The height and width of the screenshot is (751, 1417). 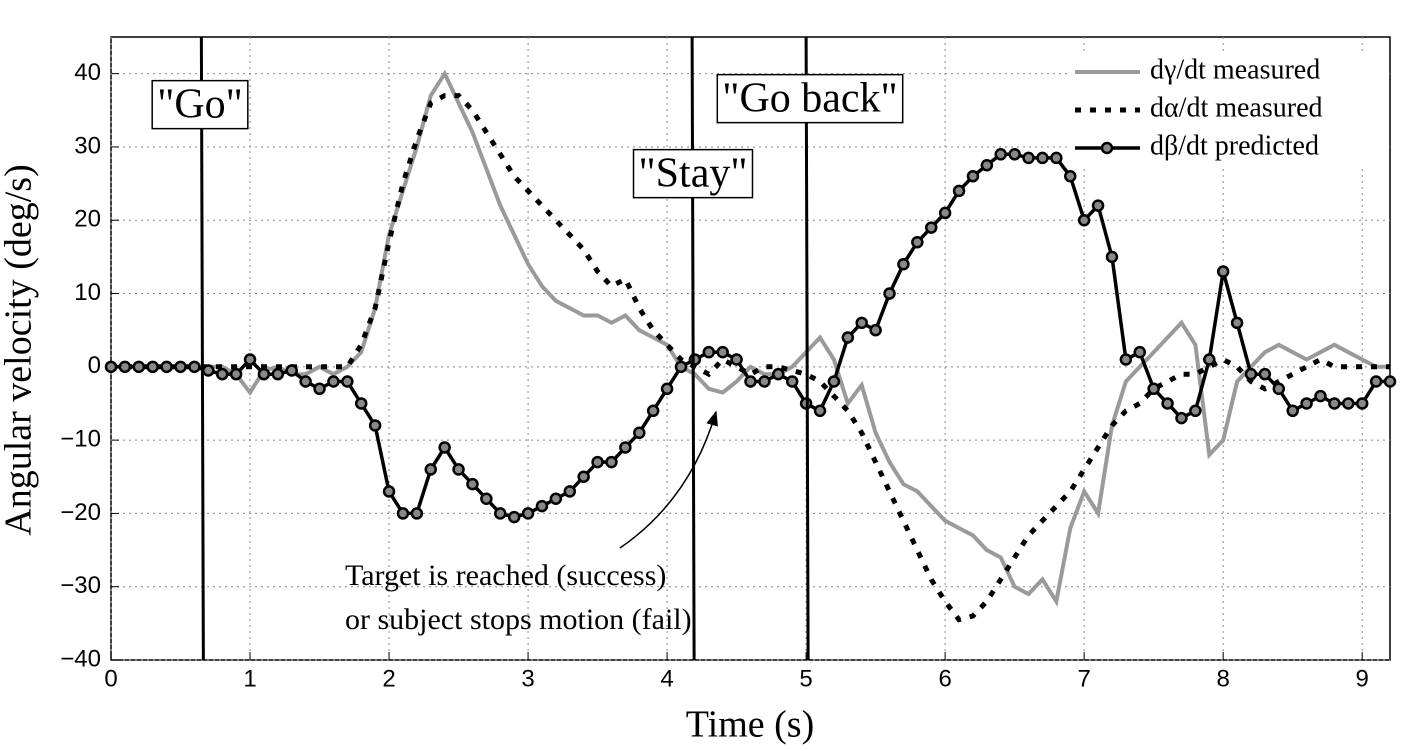 I want to click on x-tick-label: 0, so click(x=110, y=678).